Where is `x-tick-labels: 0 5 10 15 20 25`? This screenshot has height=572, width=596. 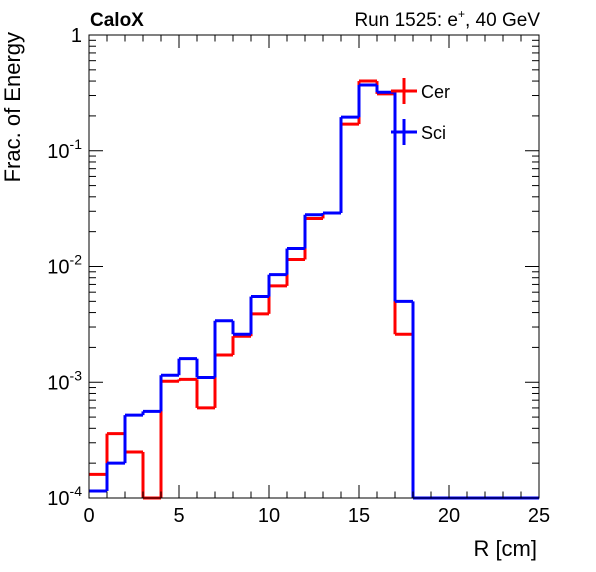 x-tick-labels: 0 5 10 15 20 25 is located at coordinates (316, 516).